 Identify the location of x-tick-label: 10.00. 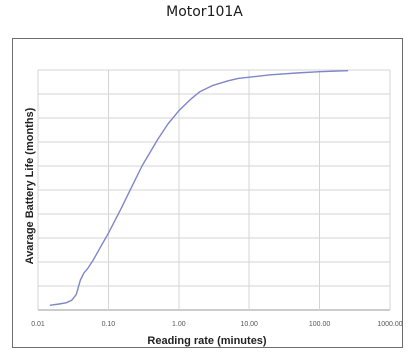
(249, 324).